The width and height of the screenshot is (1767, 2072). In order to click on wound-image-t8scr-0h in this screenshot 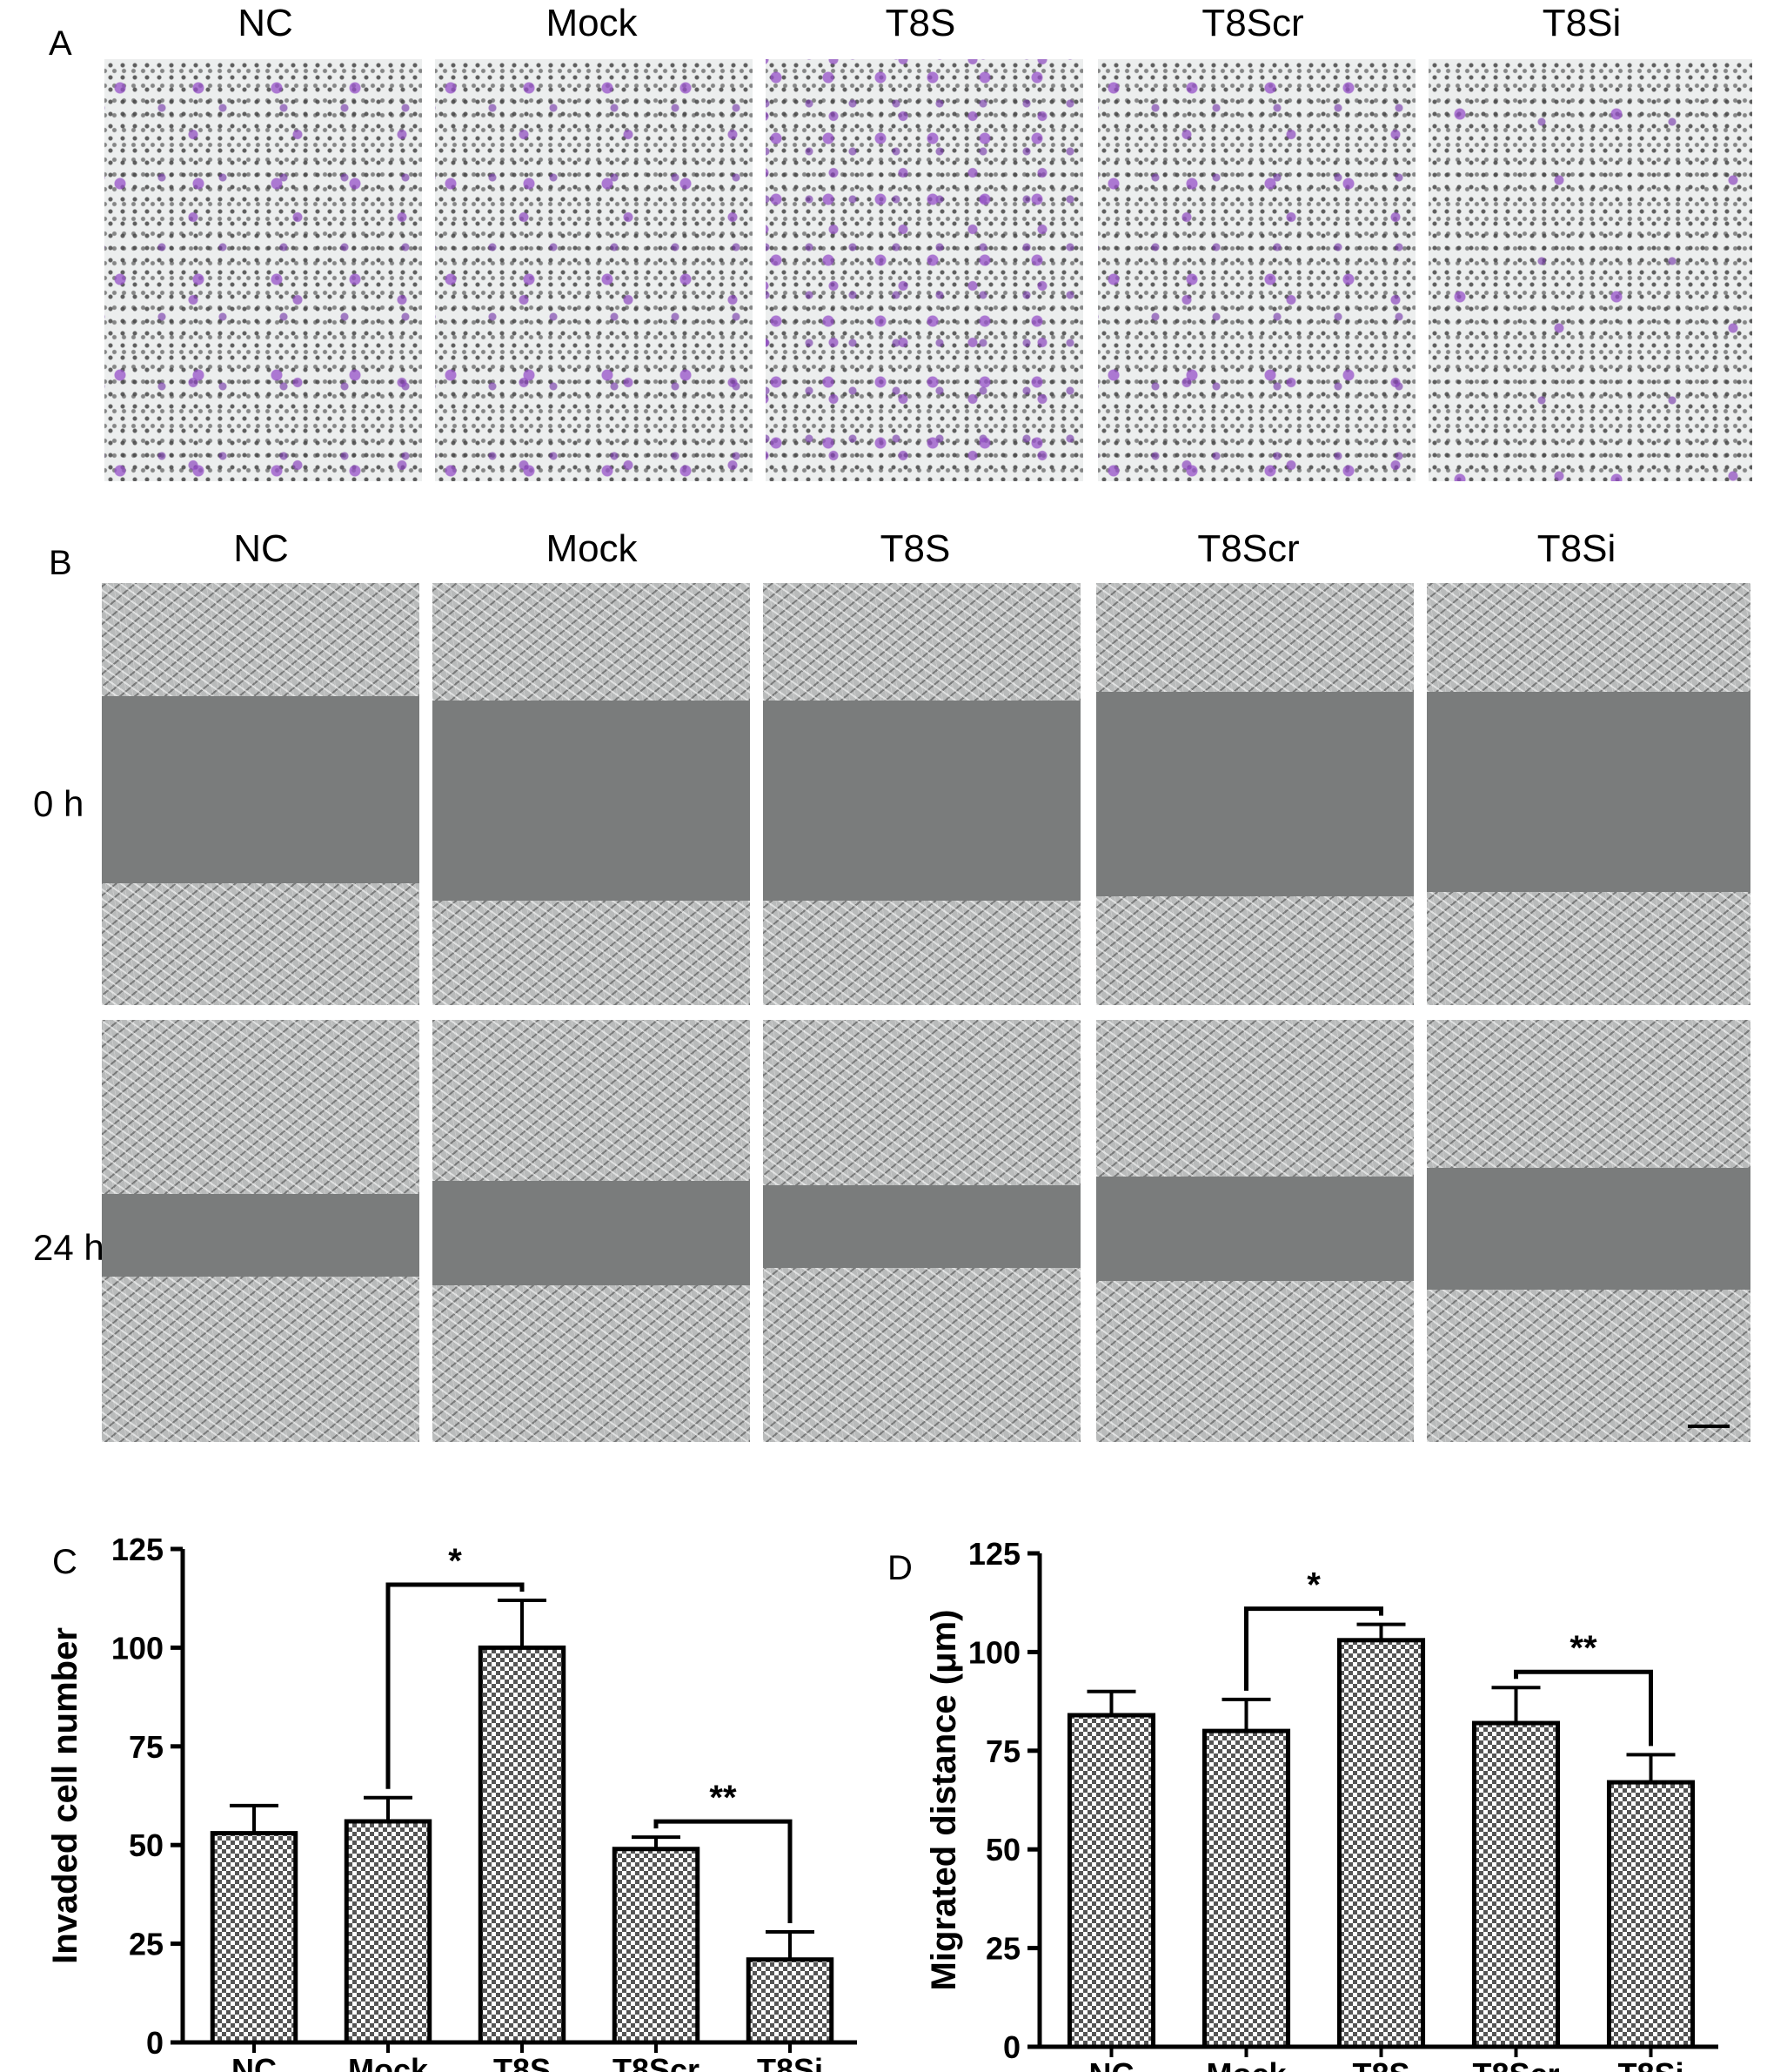, I will do `click(1255, 794)`.